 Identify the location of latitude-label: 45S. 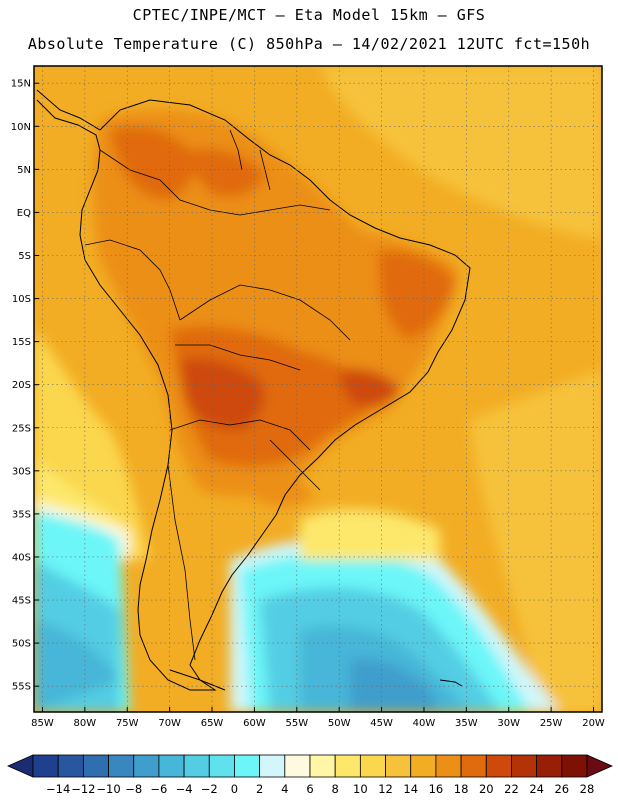
(21, 601).